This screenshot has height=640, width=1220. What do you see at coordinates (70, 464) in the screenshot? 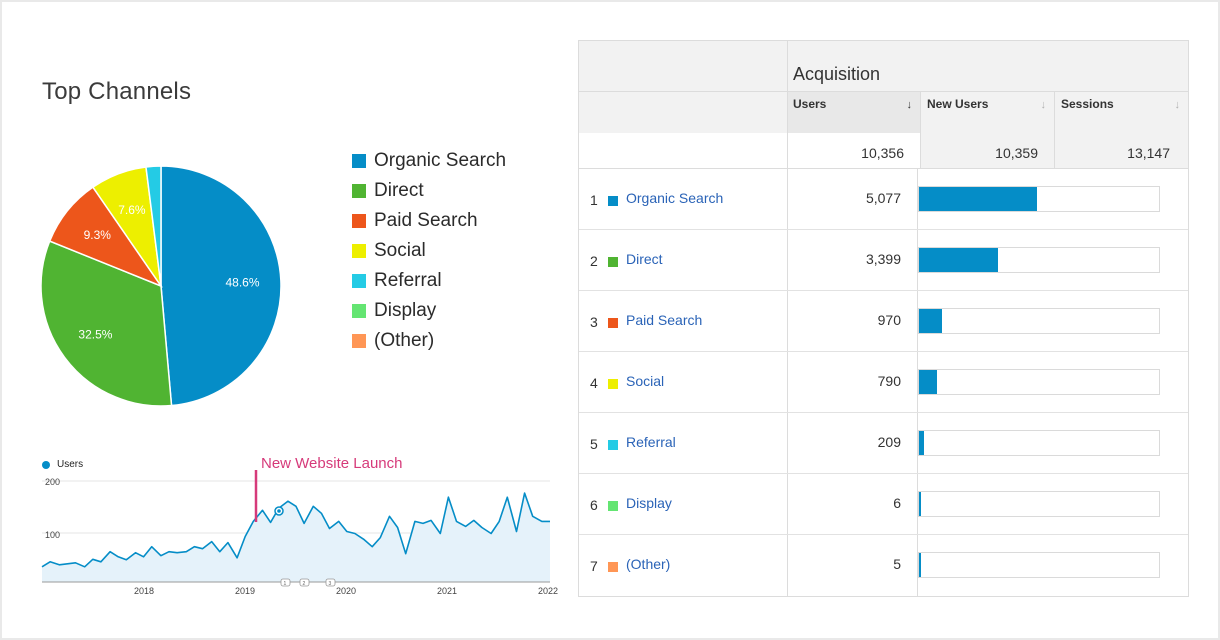
I see `line-legend-label: Users` at bounding box center [70, 464].